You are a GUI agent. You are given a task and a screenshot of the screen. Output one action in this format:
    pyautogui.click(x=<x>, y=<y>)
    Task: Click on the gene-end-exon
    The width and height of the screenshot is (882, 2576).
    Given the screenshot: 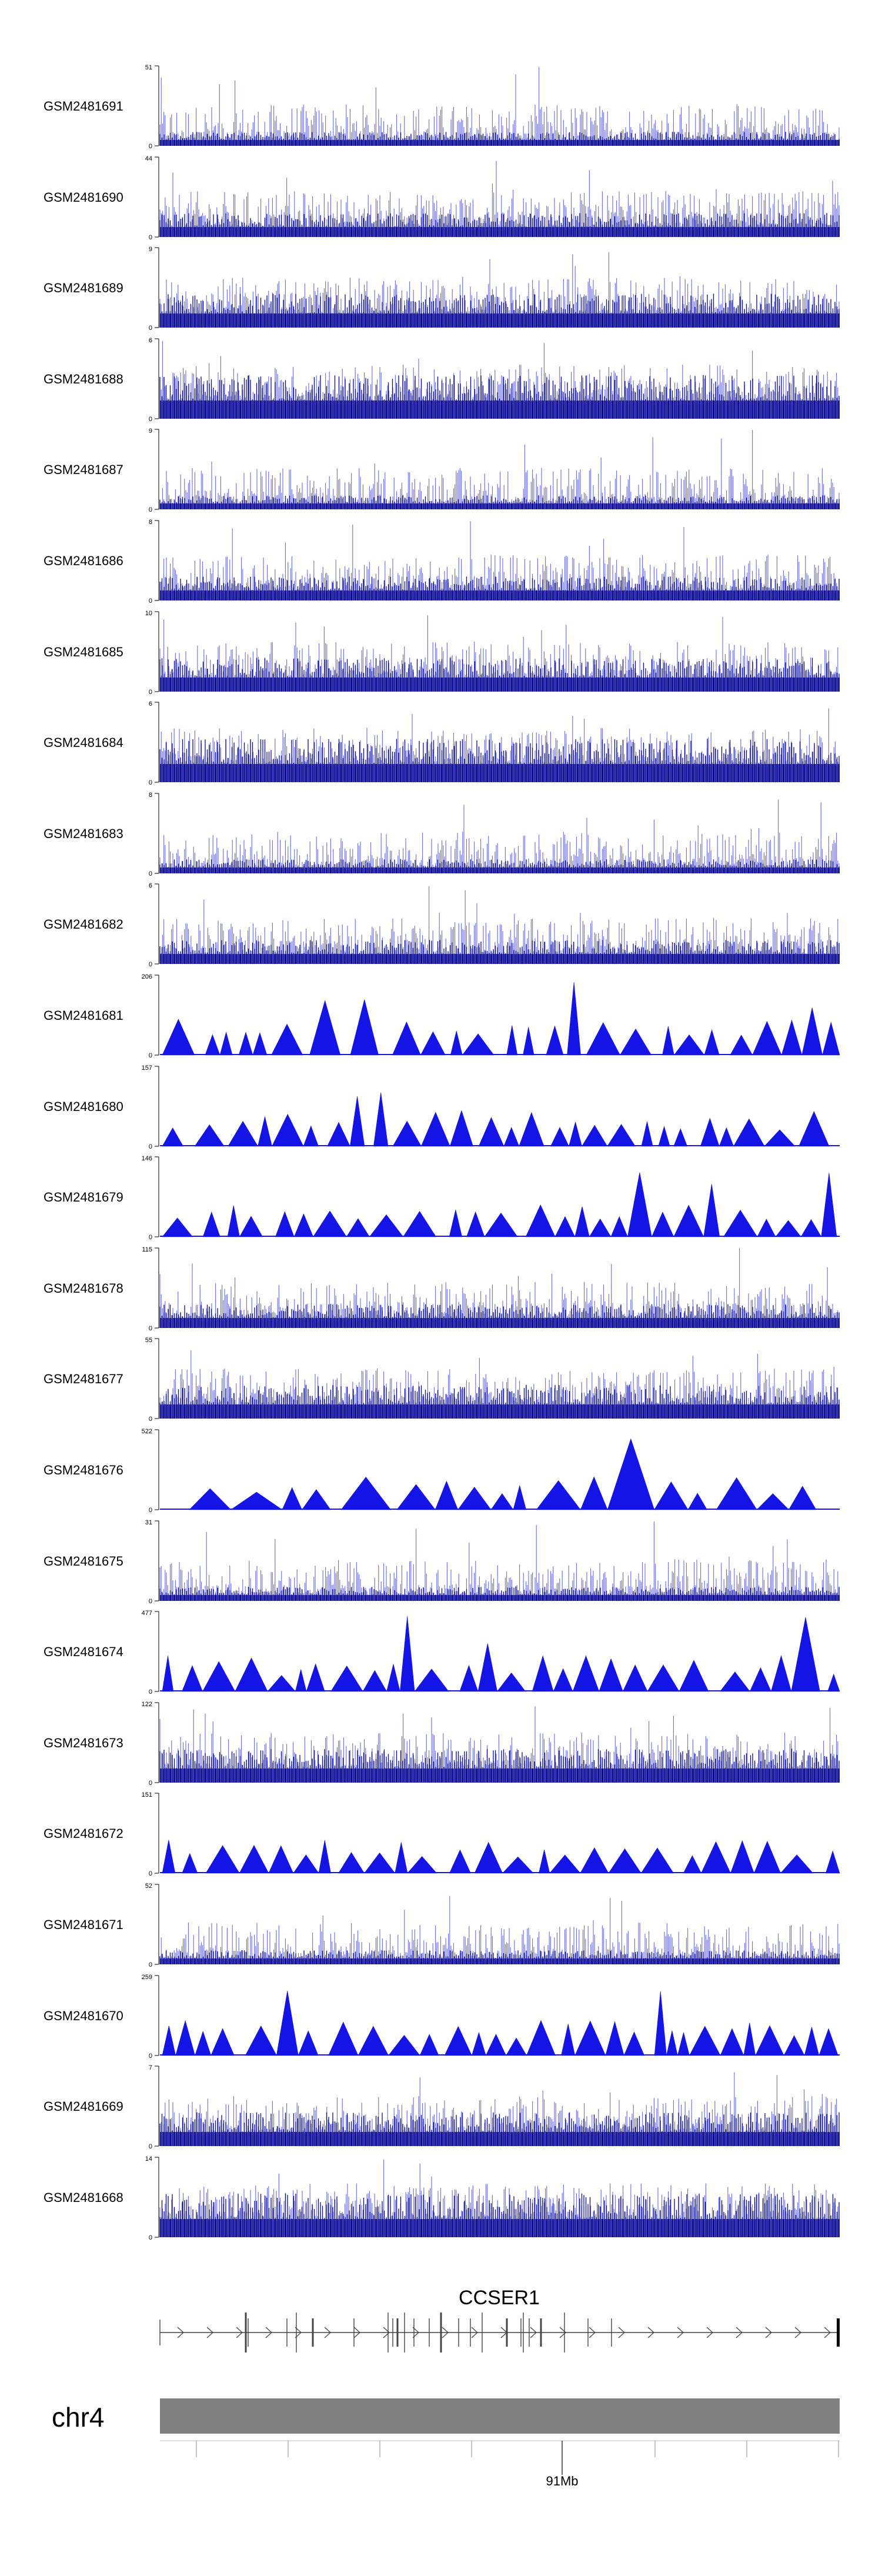 What is the action you would take?
    pyautogui.click(x=838, y=2332)
    